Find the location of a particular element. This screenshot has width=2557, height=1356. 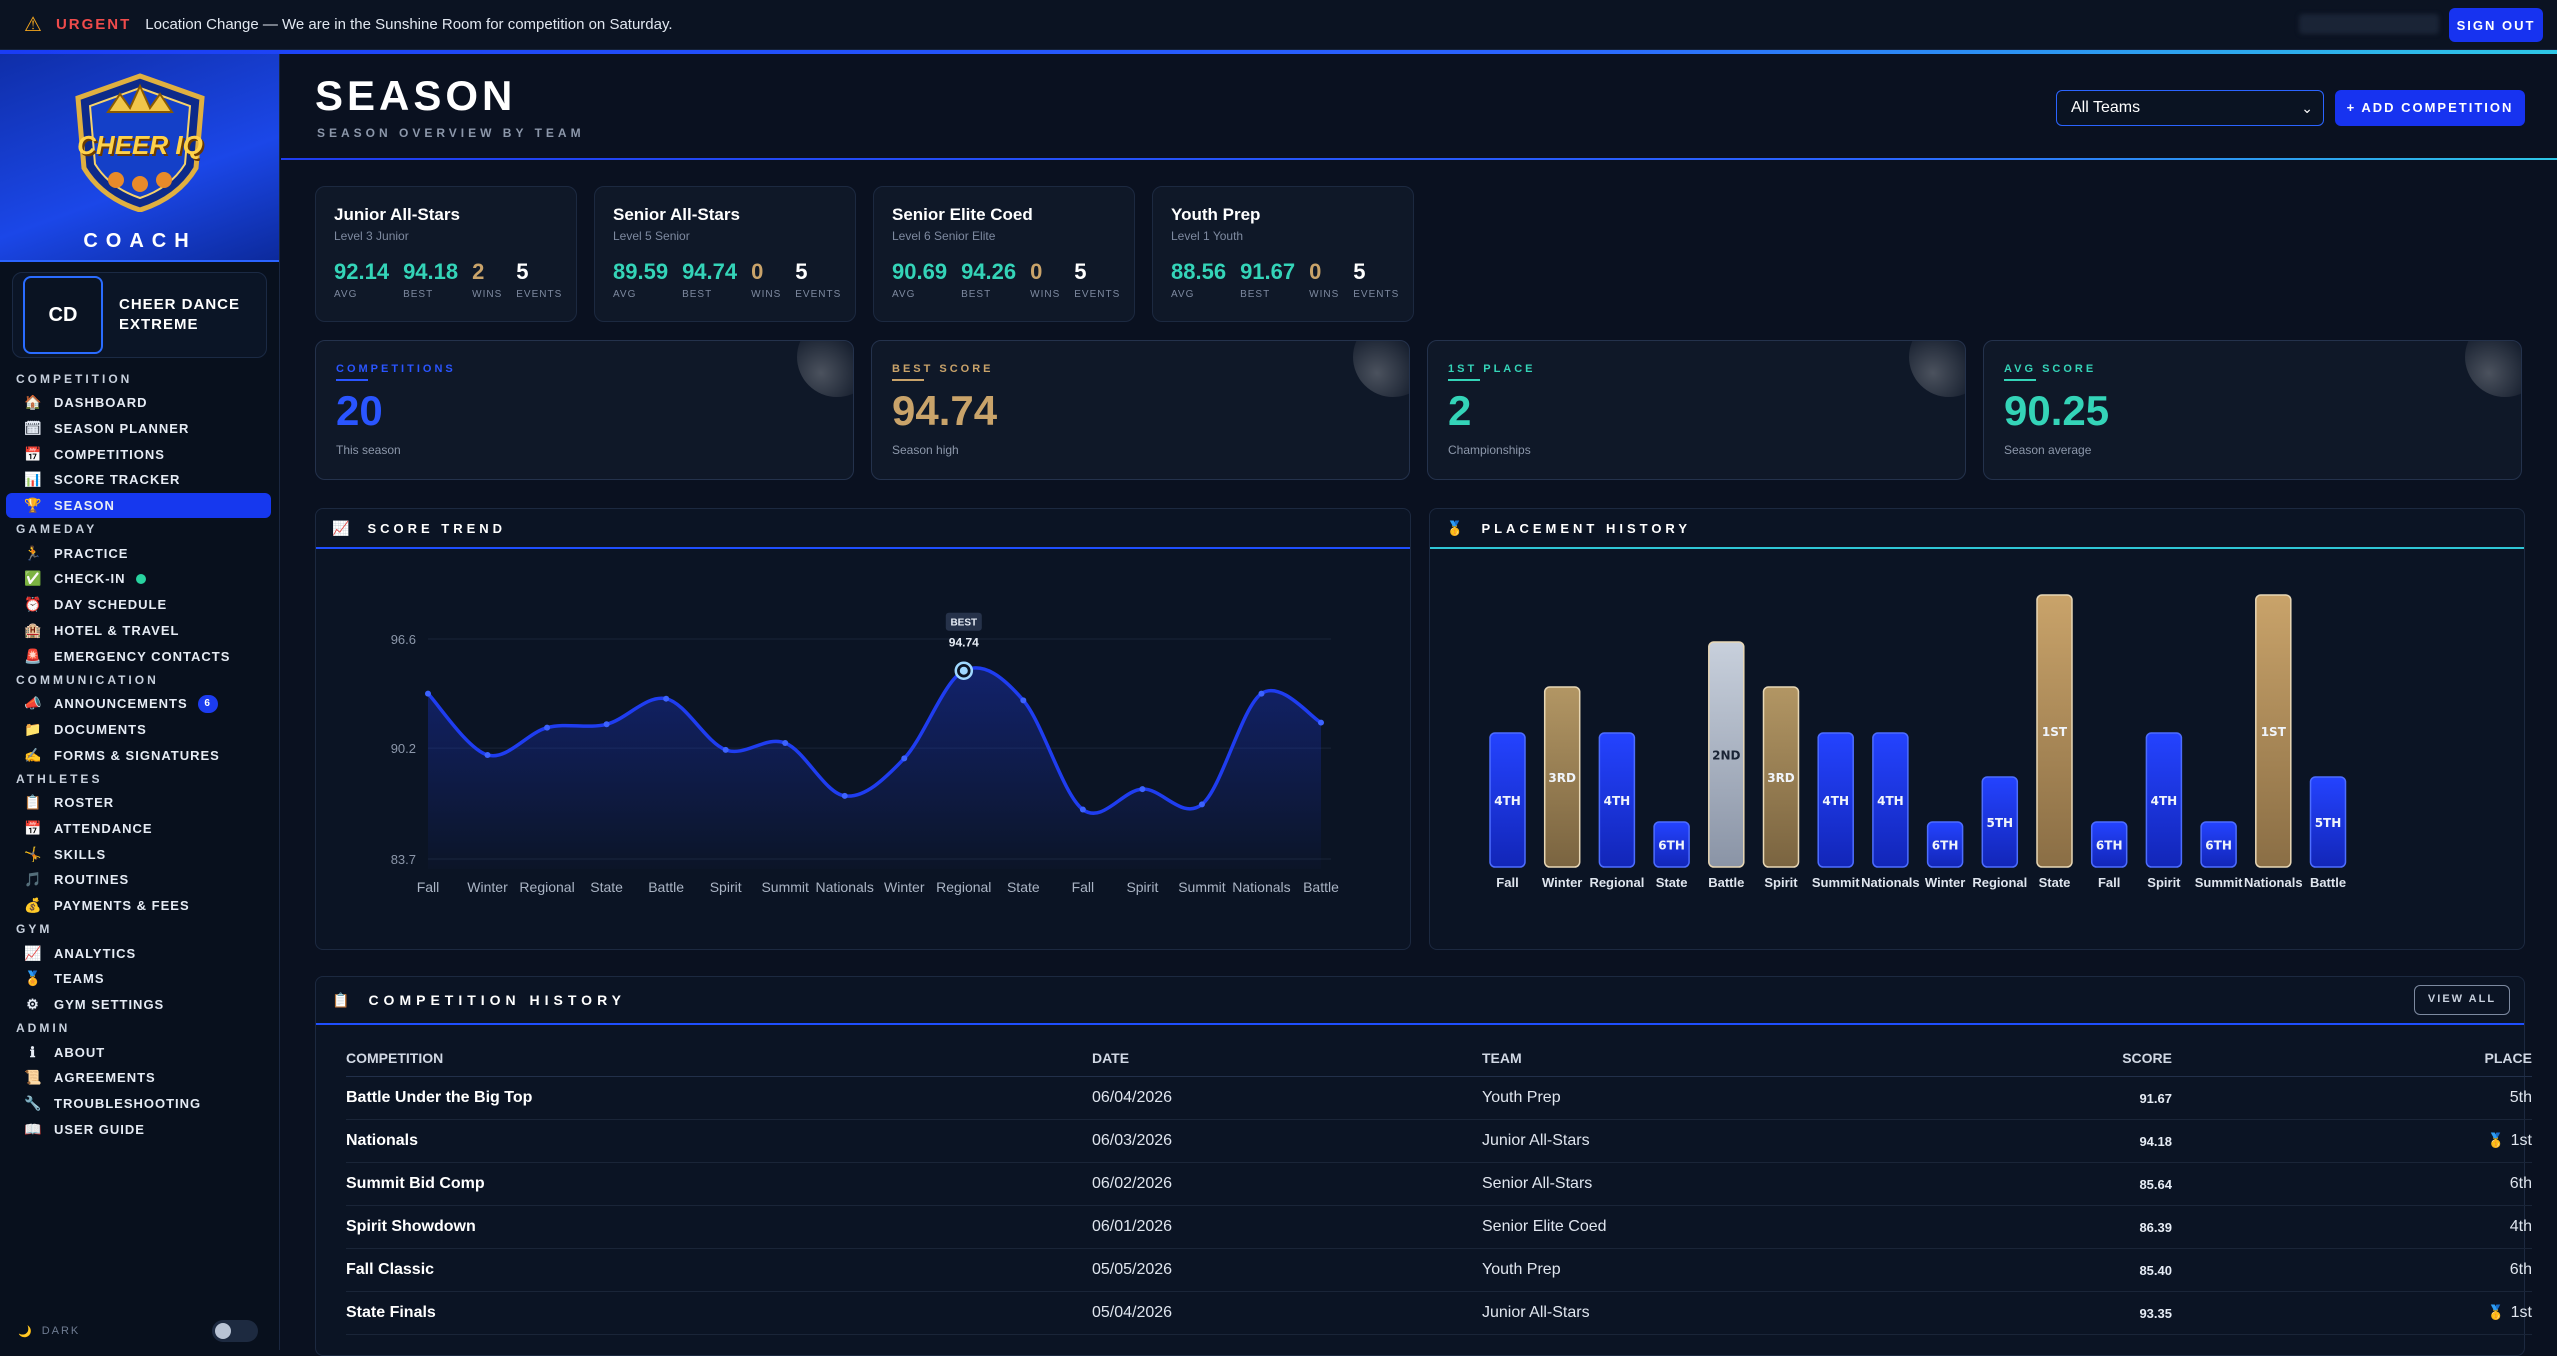

sidebar-item-user-guide: 📖 USER GUIDE is located at coordinates (138, 1130).